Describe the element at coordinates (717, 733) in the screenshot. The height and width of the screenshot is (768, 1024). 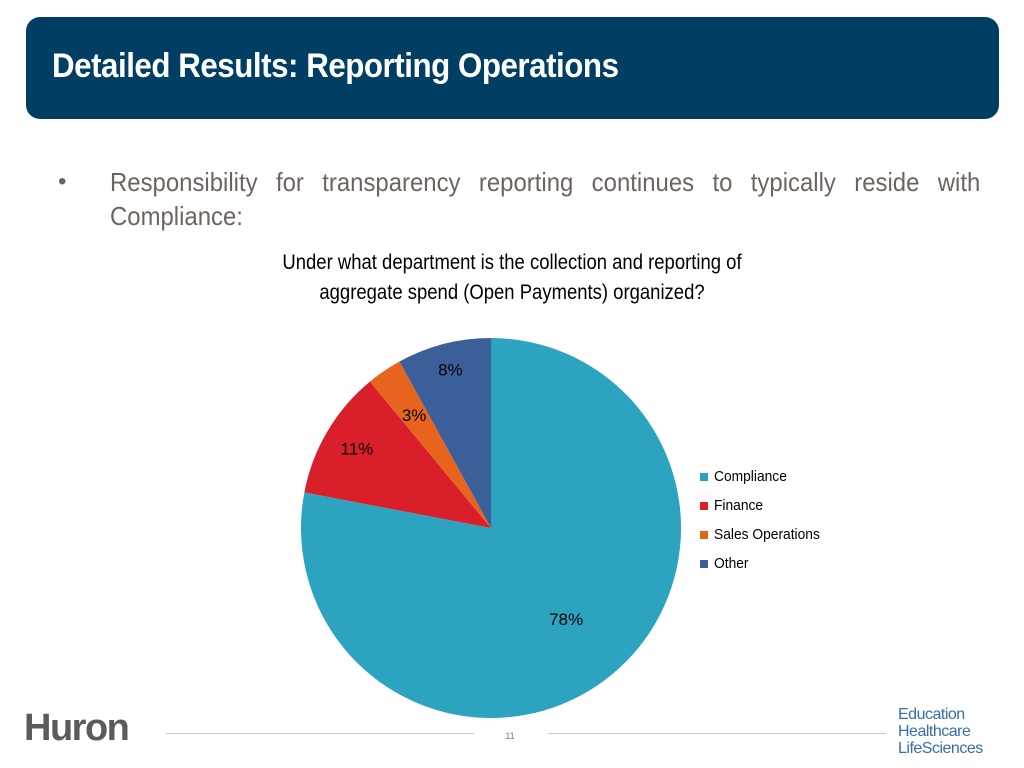
I see `footer-divider-right` at that location.